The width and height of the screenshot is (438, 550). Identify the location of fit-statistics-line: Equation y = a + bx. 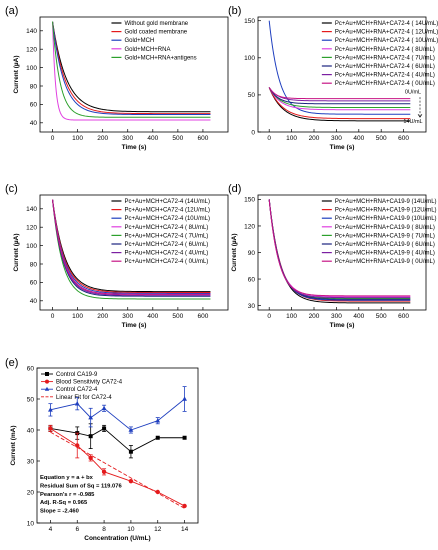
(67, 478).